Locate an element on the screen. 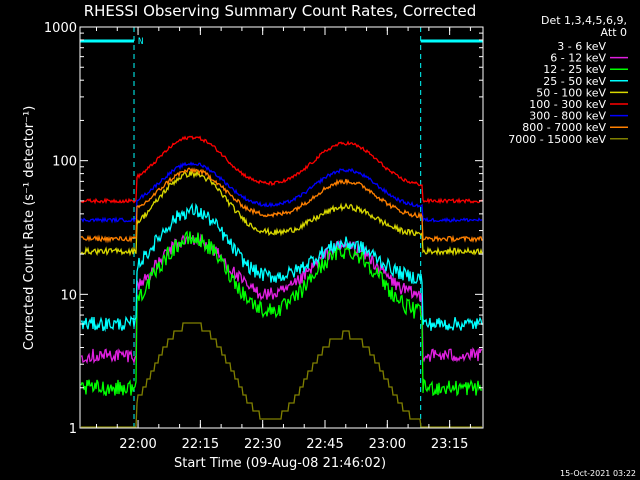  date-stamp: 15-Oct-2021 03:22 is located at coordinates (598, 473).